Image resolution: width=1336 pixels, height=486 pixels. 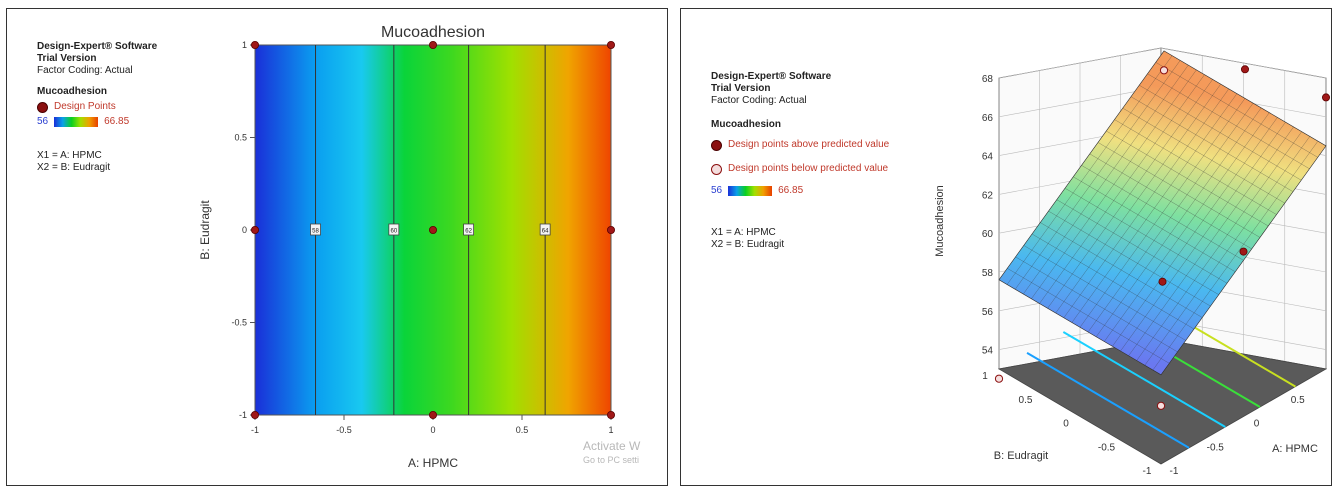 I want to click on contour-label: 62, so click(x=468, y=232).